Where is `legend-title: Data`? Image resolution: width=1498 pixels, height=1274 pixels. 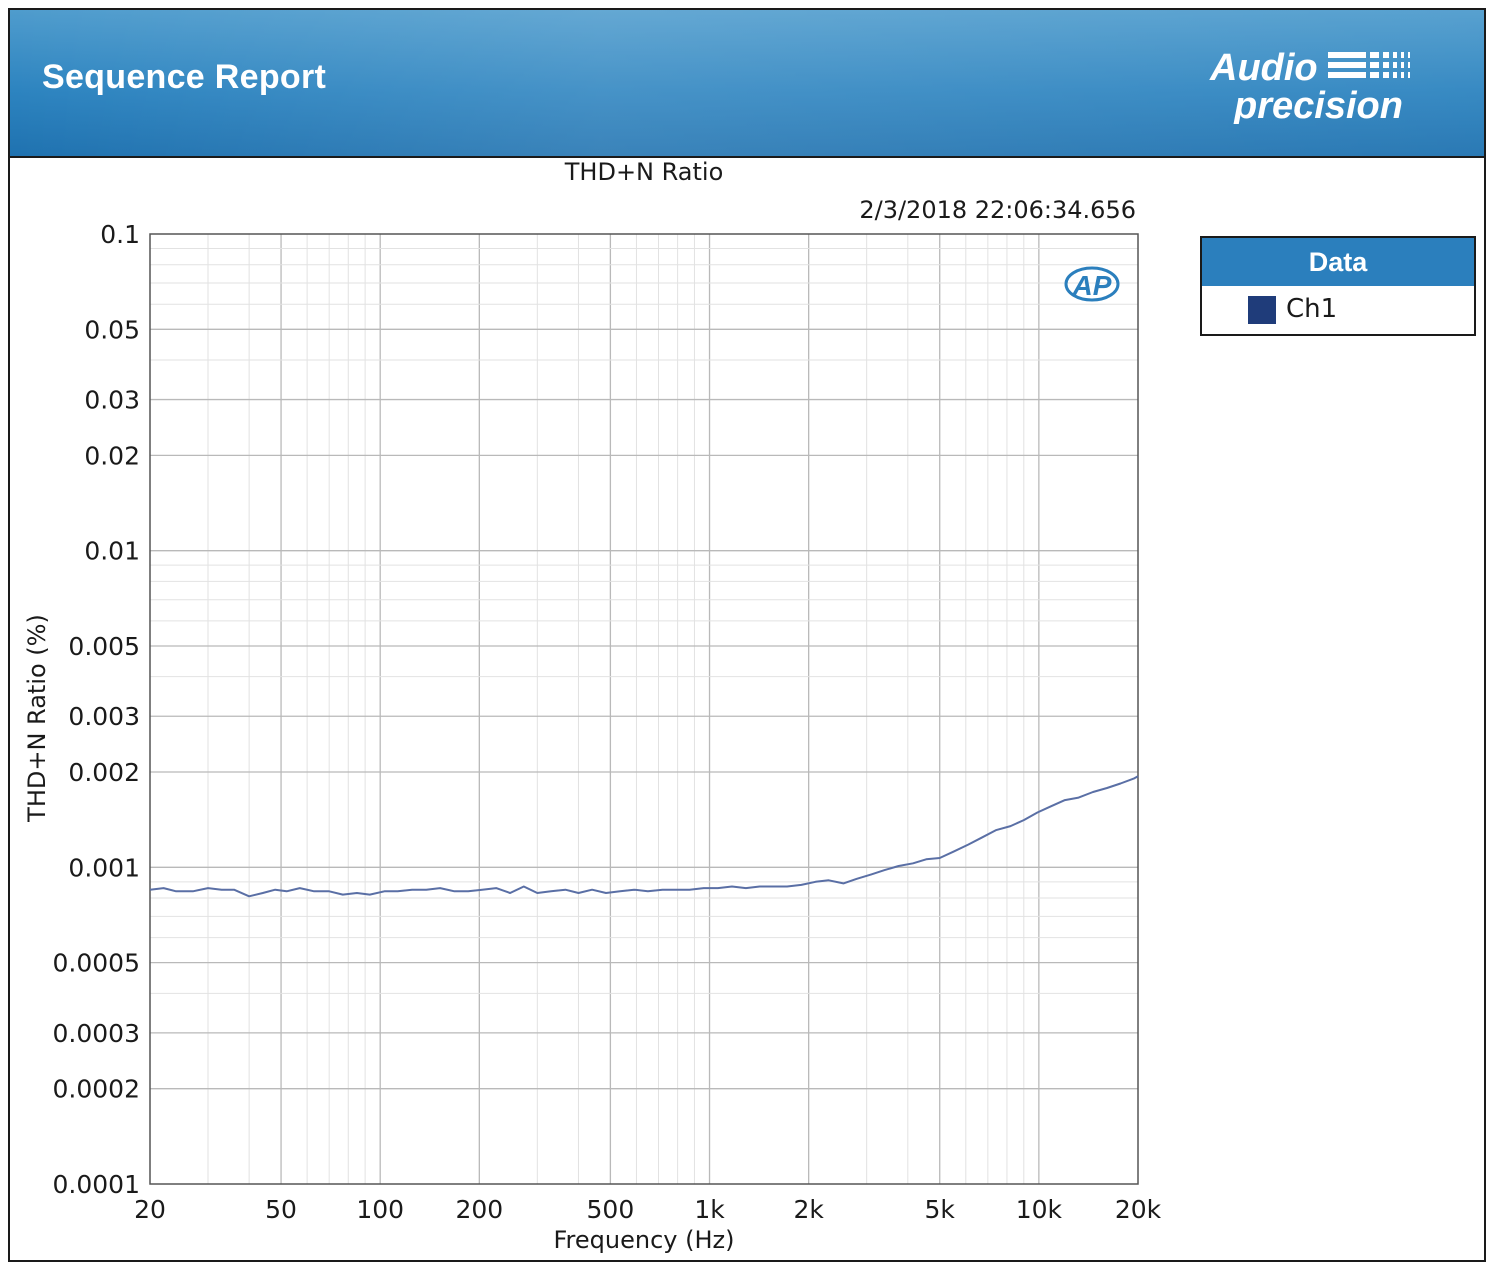 legend-title: Data is located at coordinates (1338, 262).